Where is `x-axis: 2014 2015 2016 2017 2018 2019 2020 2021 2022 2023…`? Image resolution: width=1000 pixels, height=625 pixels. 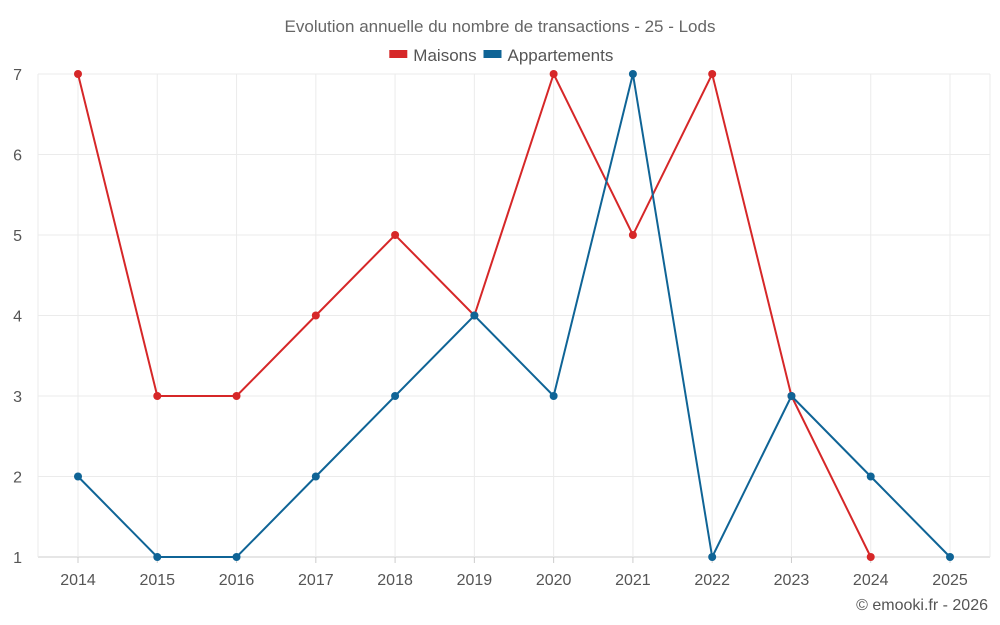 x-axis: 2014 2015 2016 2017 2018 2019 2020 2021 2022 2023… is located at coordinates (514, 573).